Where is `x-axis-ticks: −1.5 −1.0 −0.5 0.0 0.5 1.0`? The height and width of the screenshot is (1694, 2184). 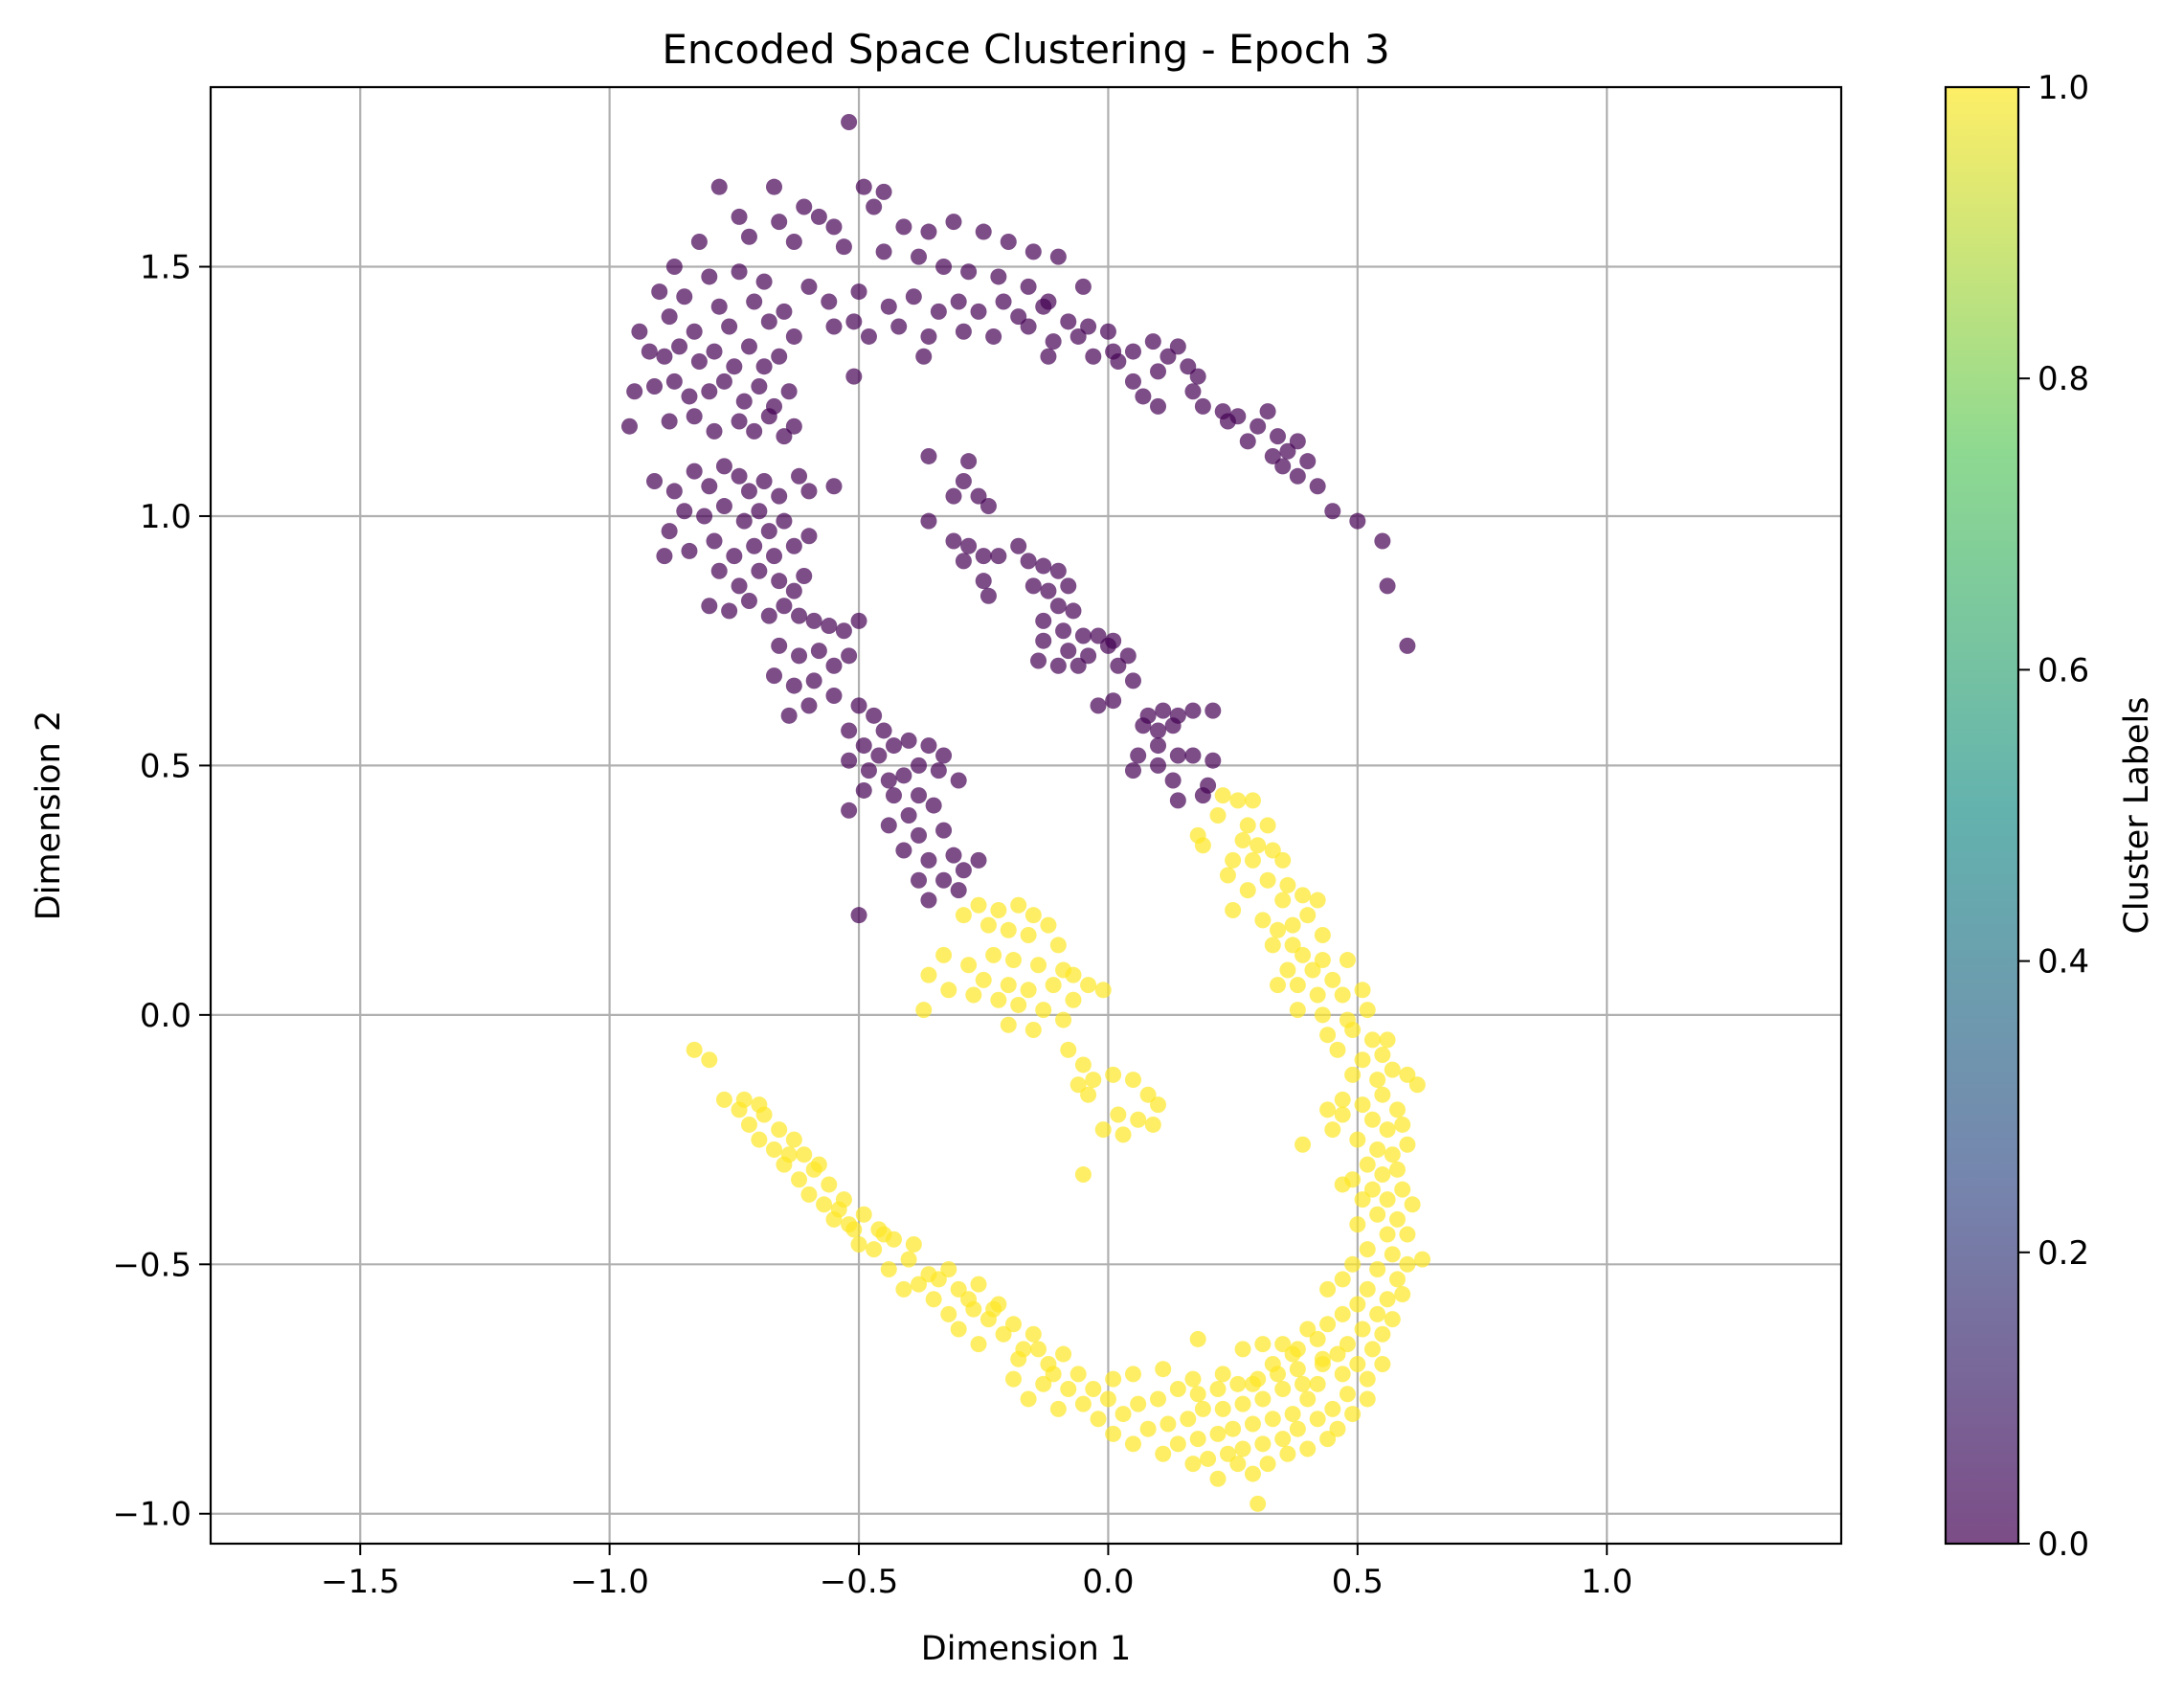
x-axis-ticks: −1.5 −1.0 −0.5 0.0 0.5 1.0 is located at coordinates (977, 1572).